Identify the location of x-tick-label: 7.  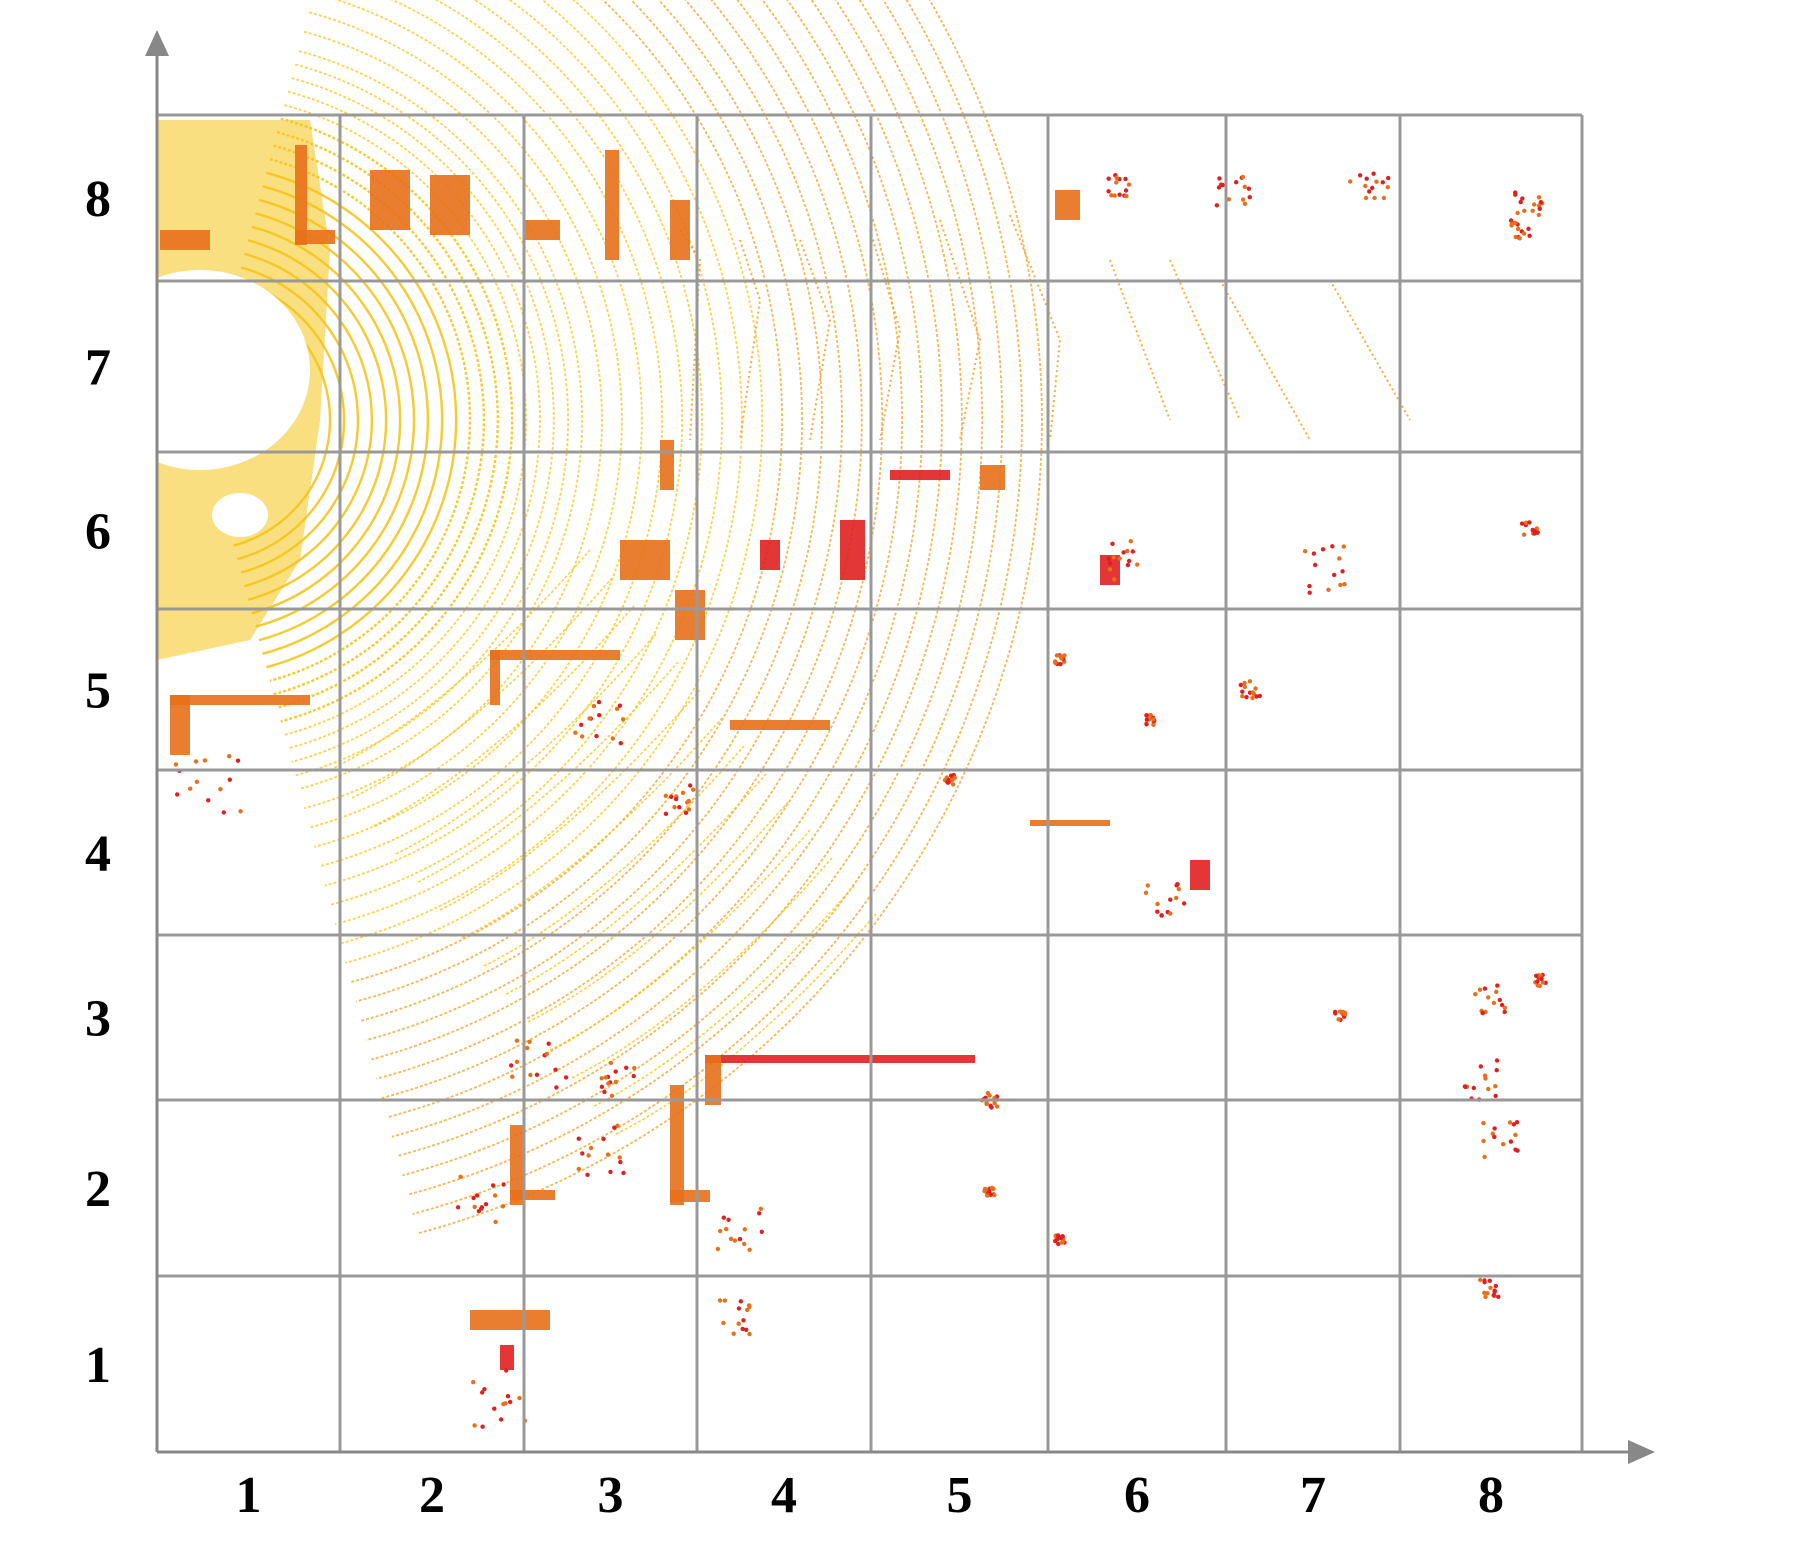
(1313, 1495).